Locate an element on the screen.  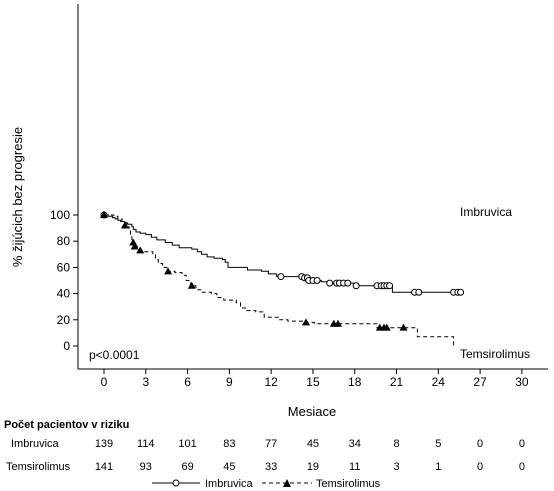
risk-table-values: 139 114 101 83 77 45 34 8 5 0 0 141 93 69 45 33 19 11 3 1 0 0 is located at coordinates (310, 455).